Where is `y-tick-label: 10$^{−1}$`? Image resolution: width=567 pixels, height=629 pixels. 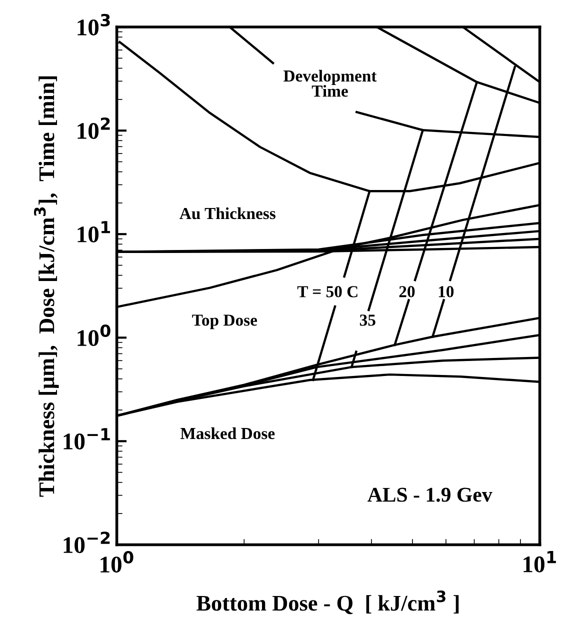
y-tick-label: 10$^{−1}$ is located at coordinates (87, 439).